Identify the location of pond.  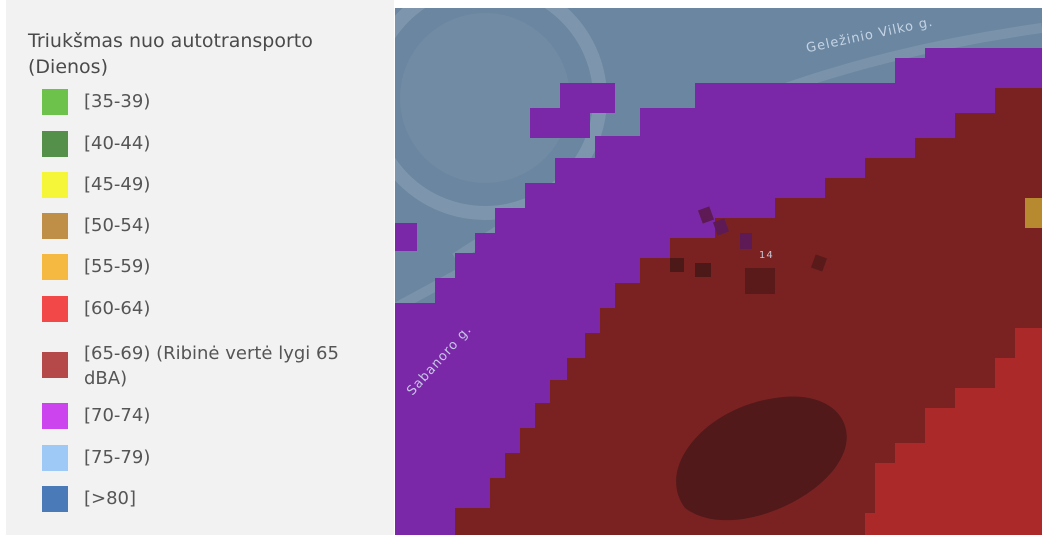
(761, 458).